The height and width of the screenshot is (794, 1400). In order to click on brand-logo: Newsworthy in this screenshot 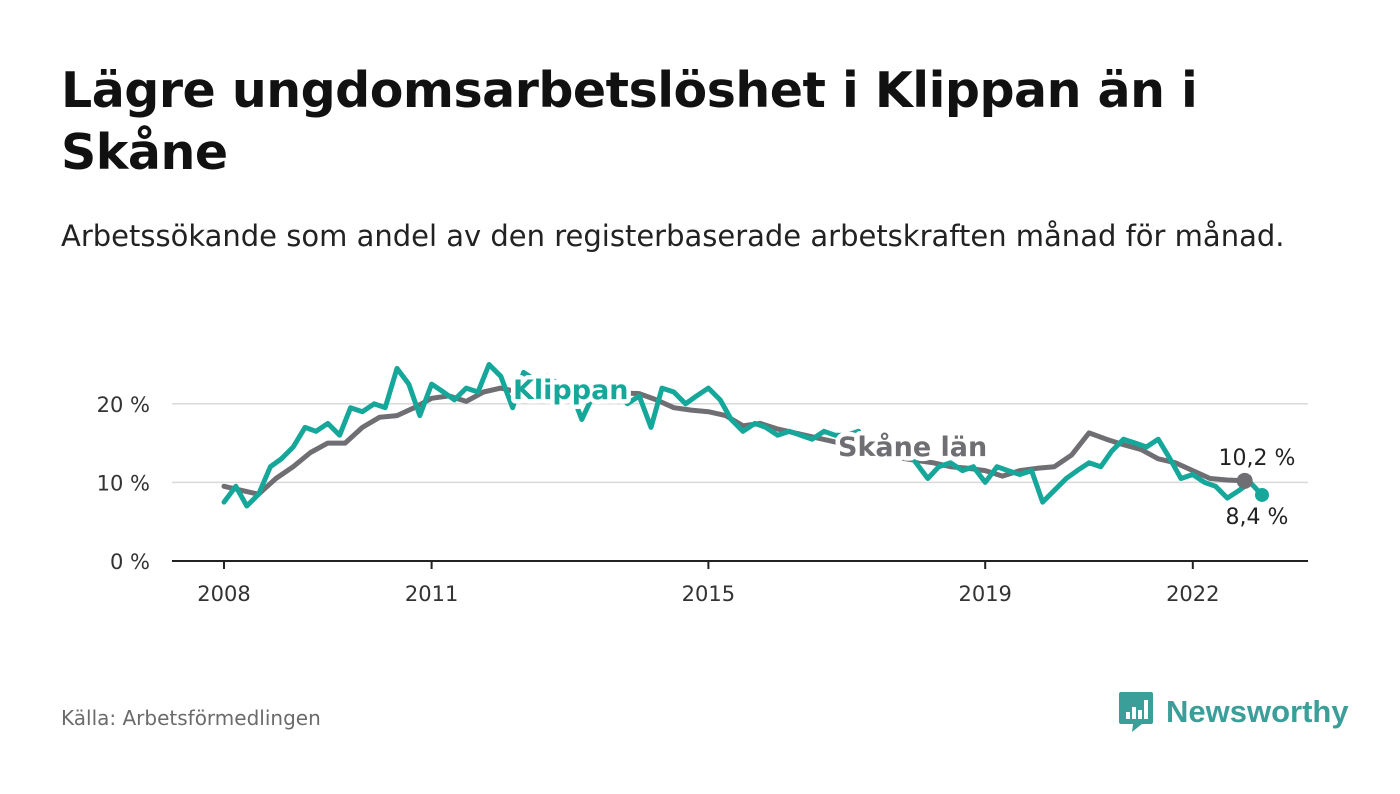, I will do `click(1233, 712)`.